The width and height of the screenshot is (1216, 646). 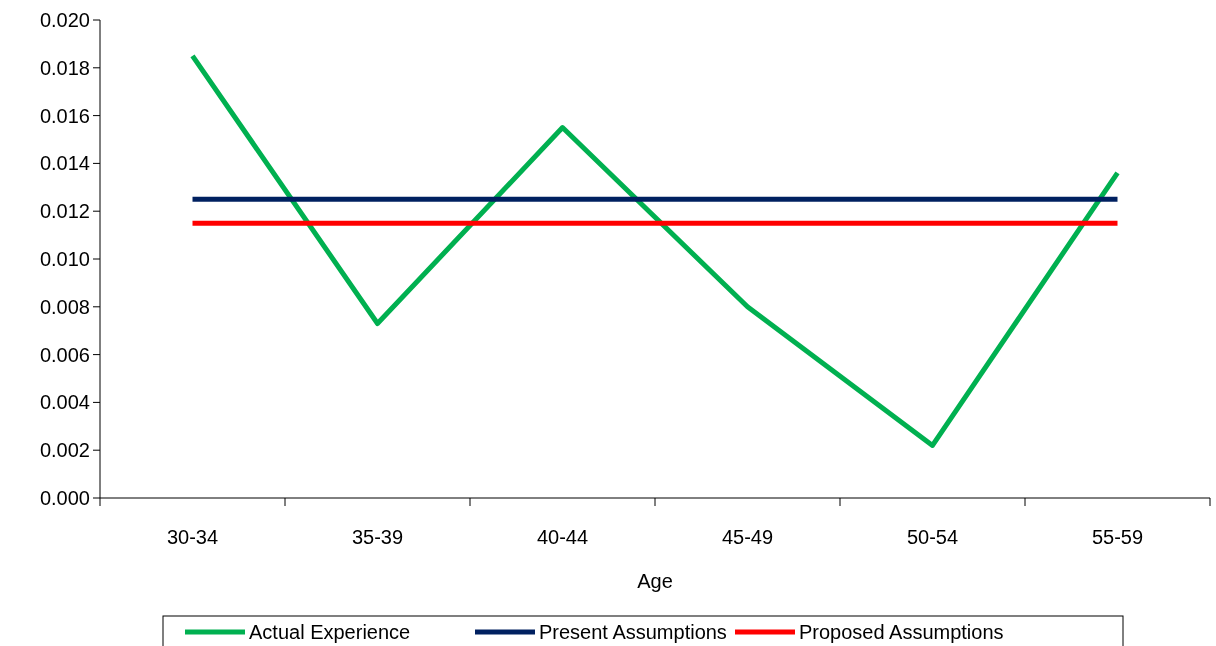 What do you see at coordinates (655, 581) in the screenshot?
I see `x-axis-title: Age` at bounding box center [655, 581].